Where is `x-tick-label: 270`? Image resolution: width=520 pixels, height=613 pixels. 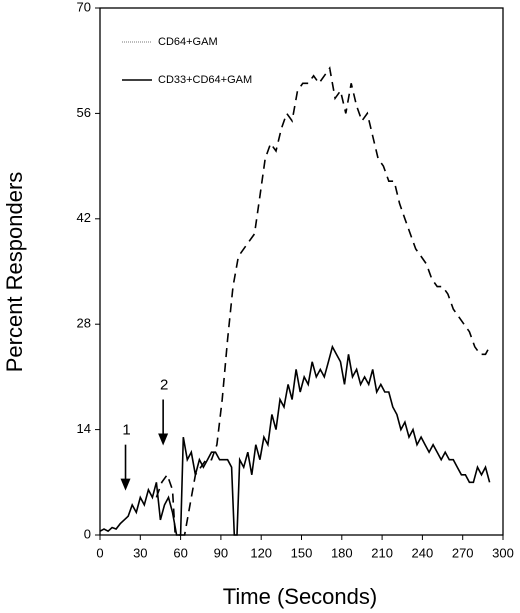
x-tick-label: 270 is located at coordinates (463, 552).